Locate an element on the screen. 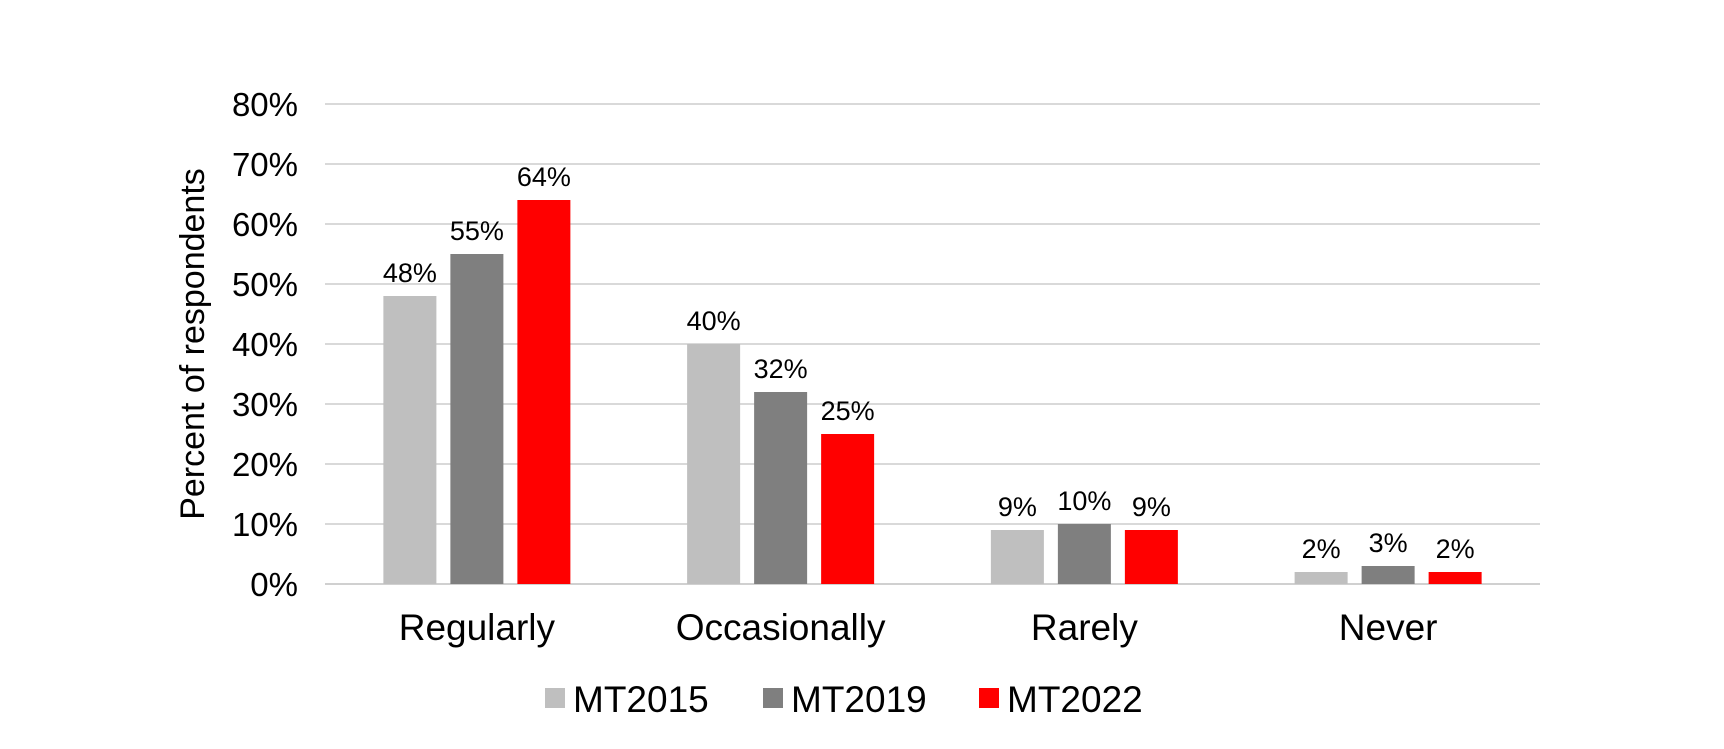  y-tick-label: 40% is located at coordinates (265, 344).